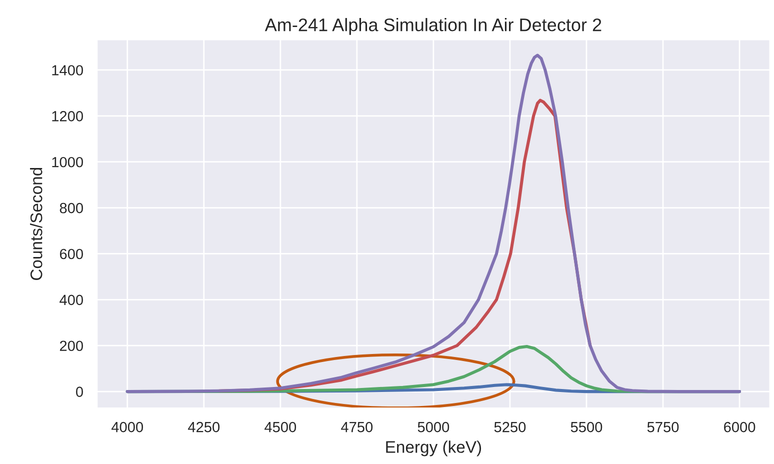 The height and width of the screenshot is (464, 774). Describe the element at coordinates (67, 70) in the screenshot. I see `y-tick-label: 1400` at that location.